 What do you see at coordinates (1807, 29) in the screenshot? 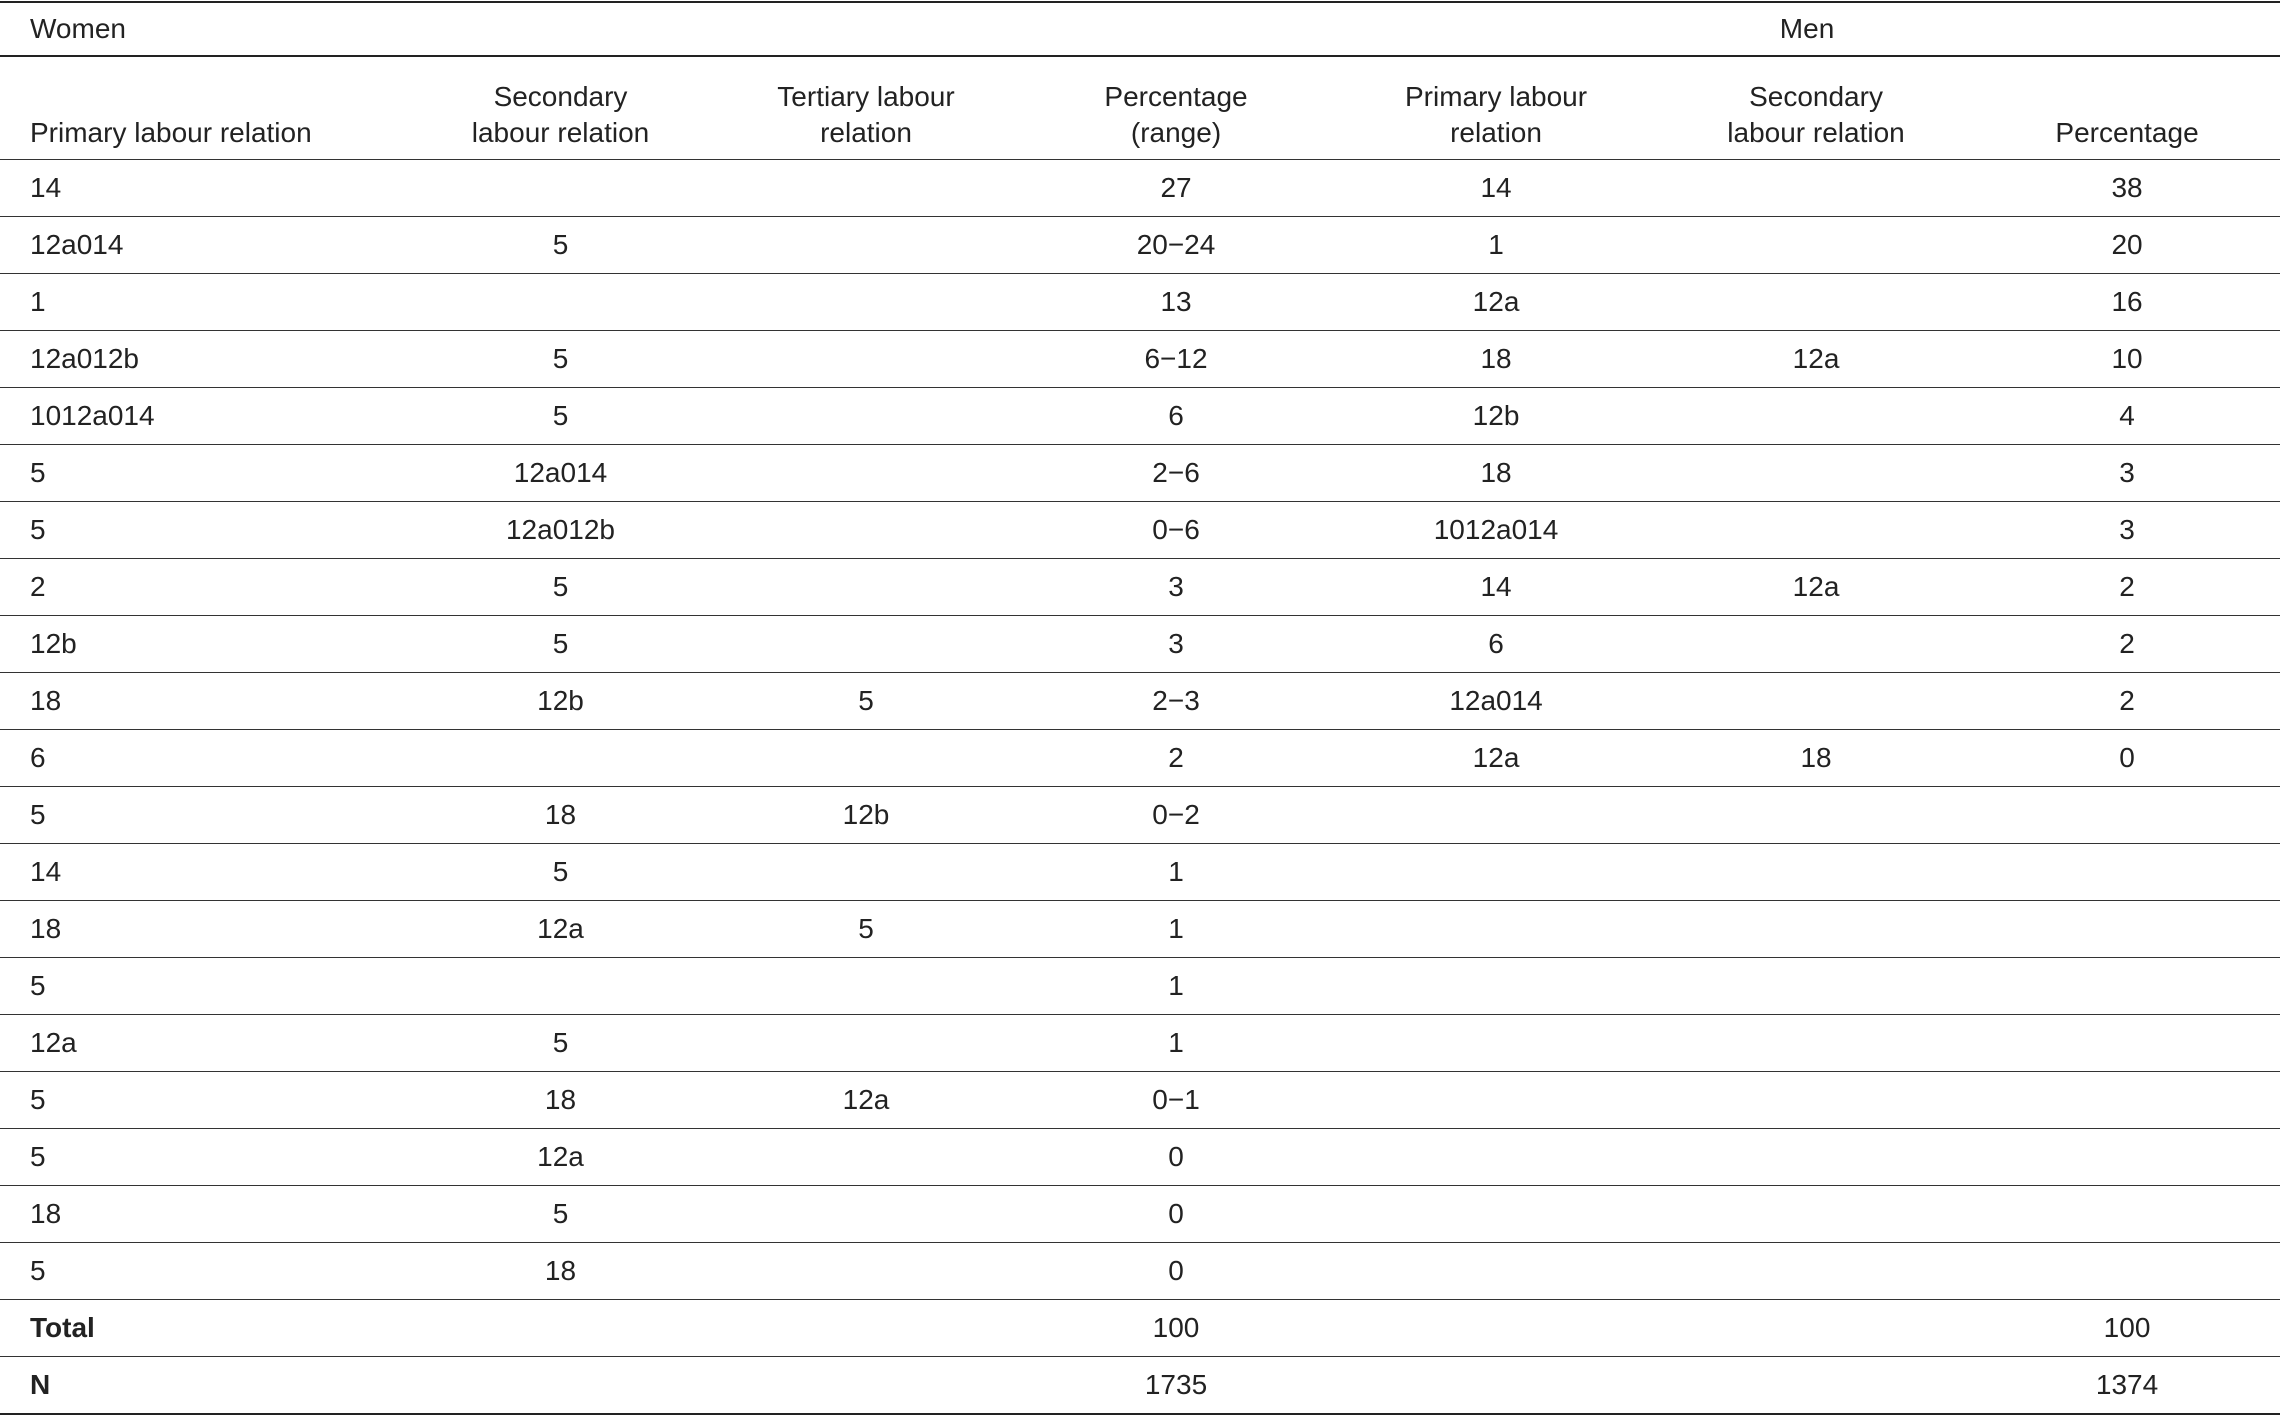
I see `group-header: Men` at bounding box center [1807, 29].